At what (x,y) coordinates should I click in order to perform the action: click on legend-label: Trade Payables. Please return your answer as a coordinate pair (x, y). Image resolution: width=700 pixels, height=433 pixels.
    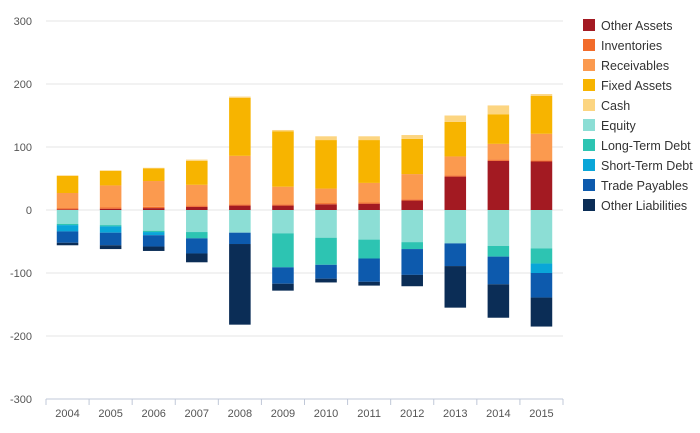
    Looking at the image, I should click on (644, 186).